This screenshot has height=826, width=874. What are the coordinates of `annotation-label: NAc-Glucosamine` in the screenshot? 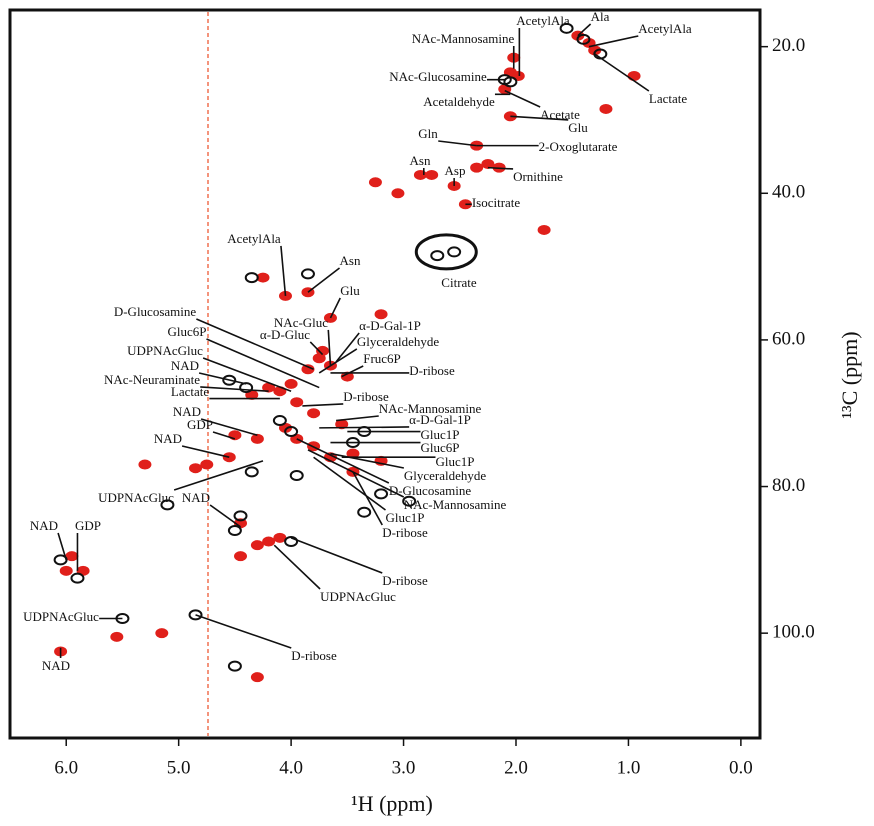 It's located at (438, 76).